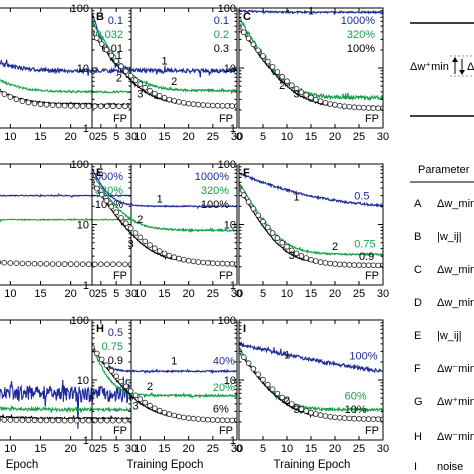 The height and width of the screenshot is (474, 474). I want to click on x-tick-label: 5, so click(116, 449).